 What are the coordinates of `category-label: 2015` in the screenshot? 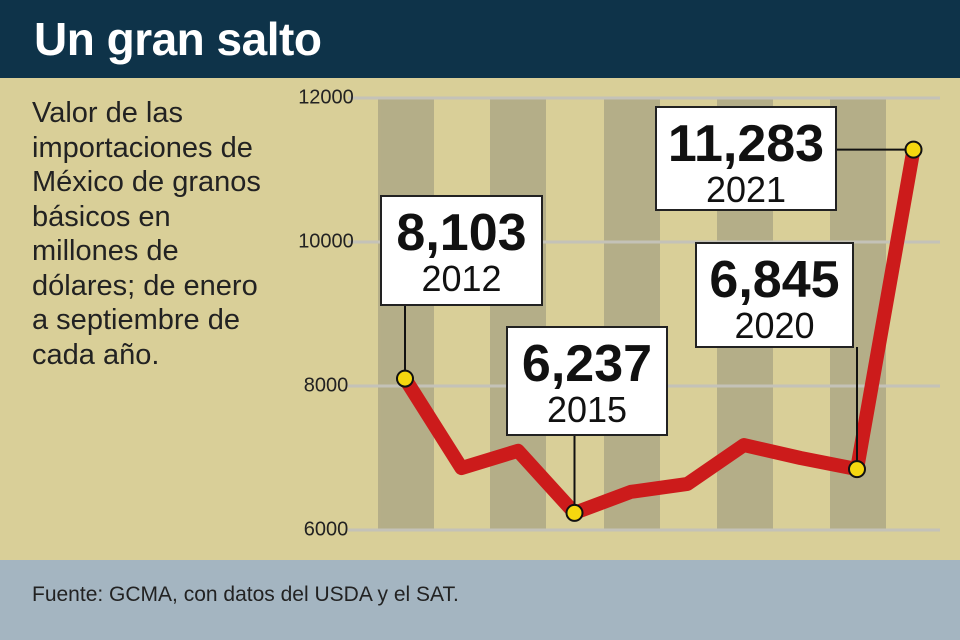 It's located at (587, 409).